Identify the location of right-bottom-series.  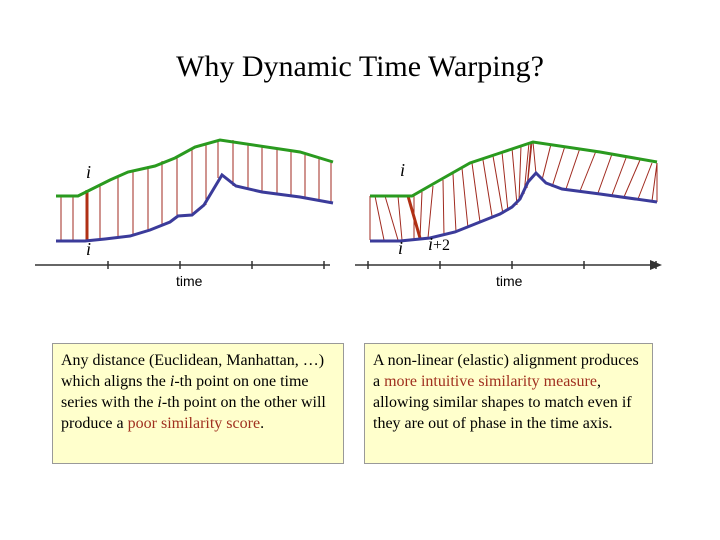
(514, 206).